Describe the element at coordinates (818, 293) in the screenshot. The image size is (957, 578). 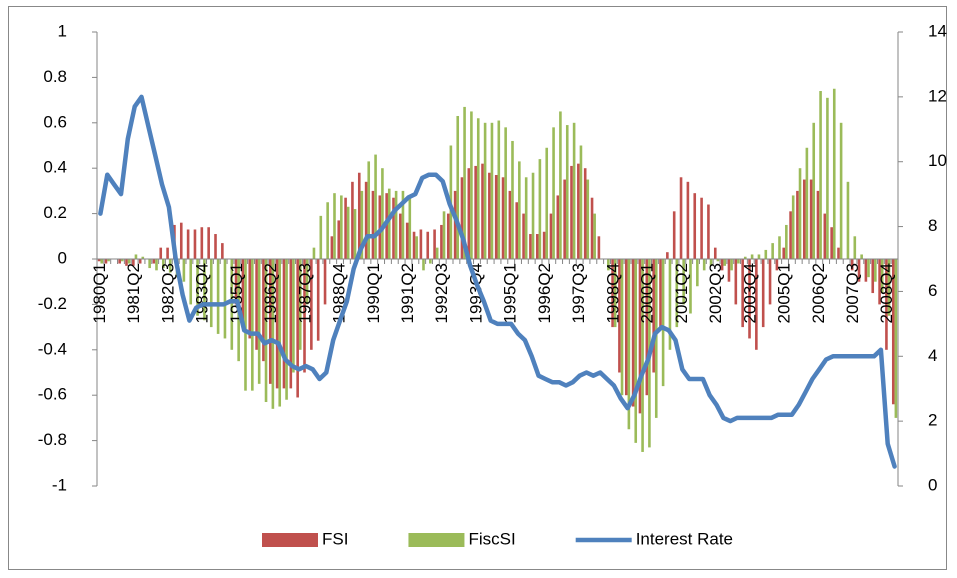
I see `x-tick-label: 2006Q2` at that location.